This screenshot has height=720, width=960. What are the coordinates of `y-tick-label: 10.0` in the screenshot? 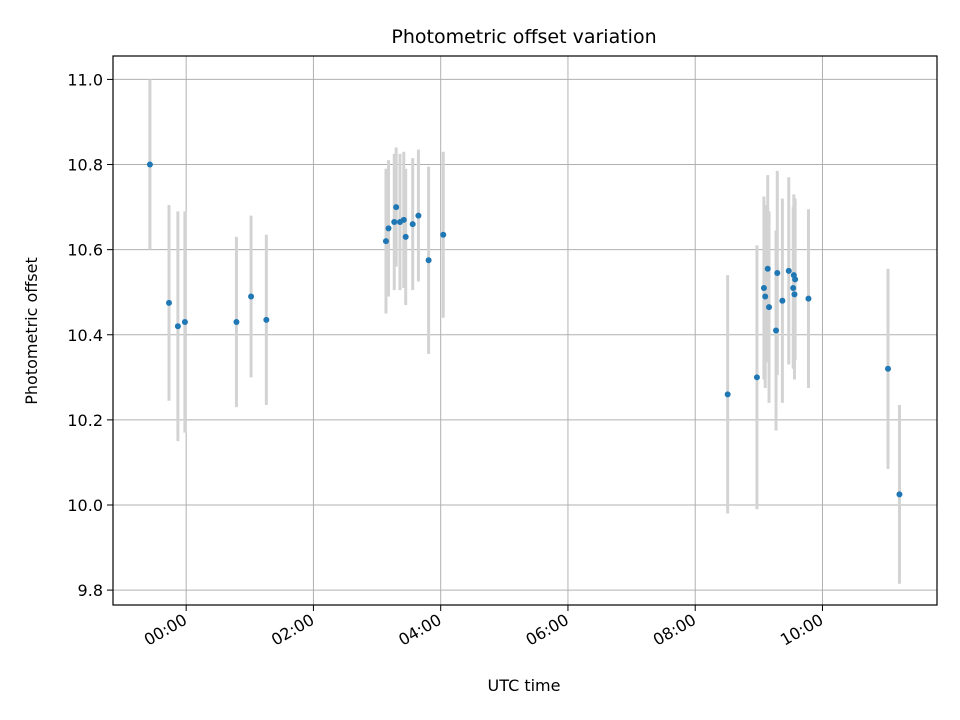 It's located at (85, 505).